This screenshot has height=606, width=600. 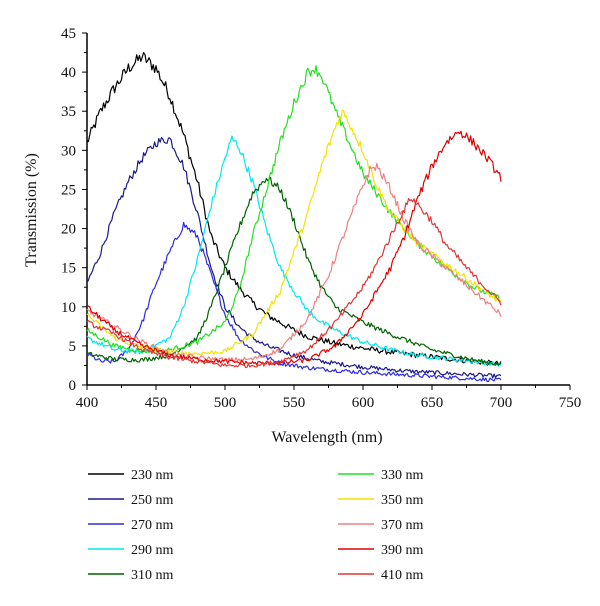 I want to click on legend-label: 230 nm, so click(x=152, y=475).